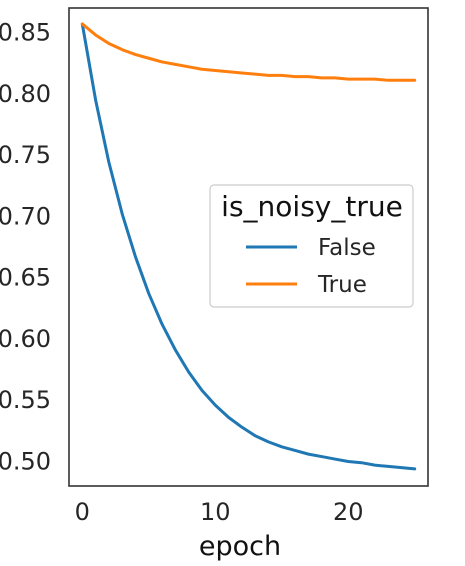 The width and height of the screenshot is (465, 566). I want to click on legend-title: is_noisy_true, so click(312, 206).